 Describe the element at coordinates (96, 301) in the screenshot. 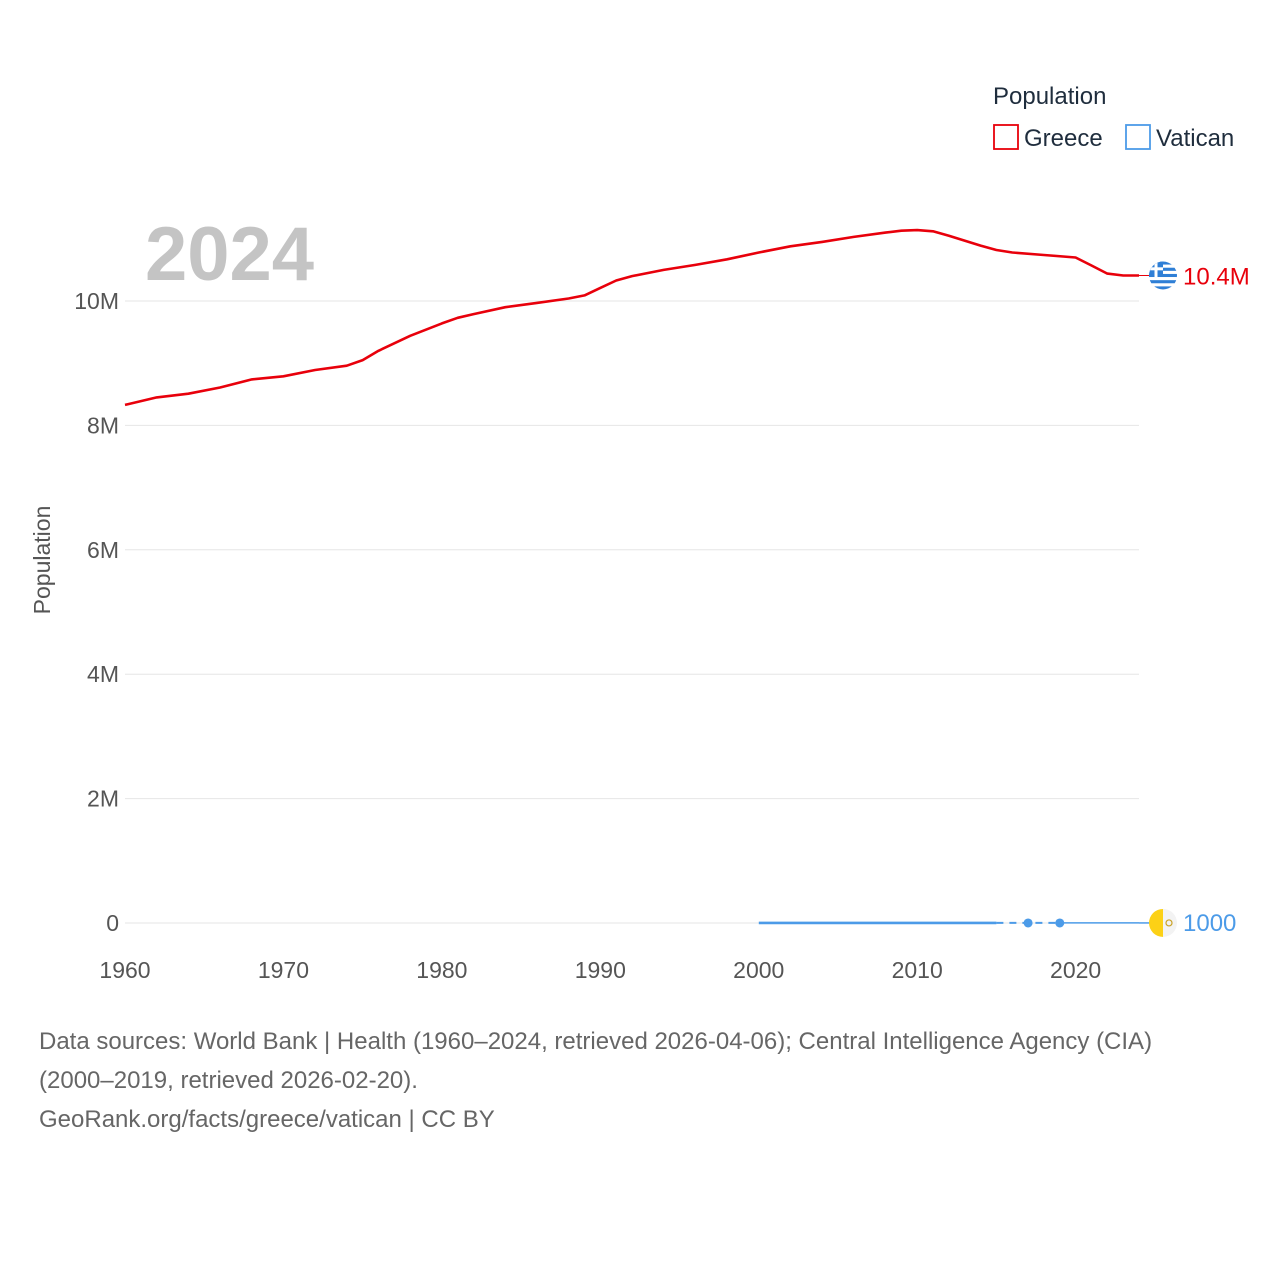

I see `y-tick-label: 10M` at that location.